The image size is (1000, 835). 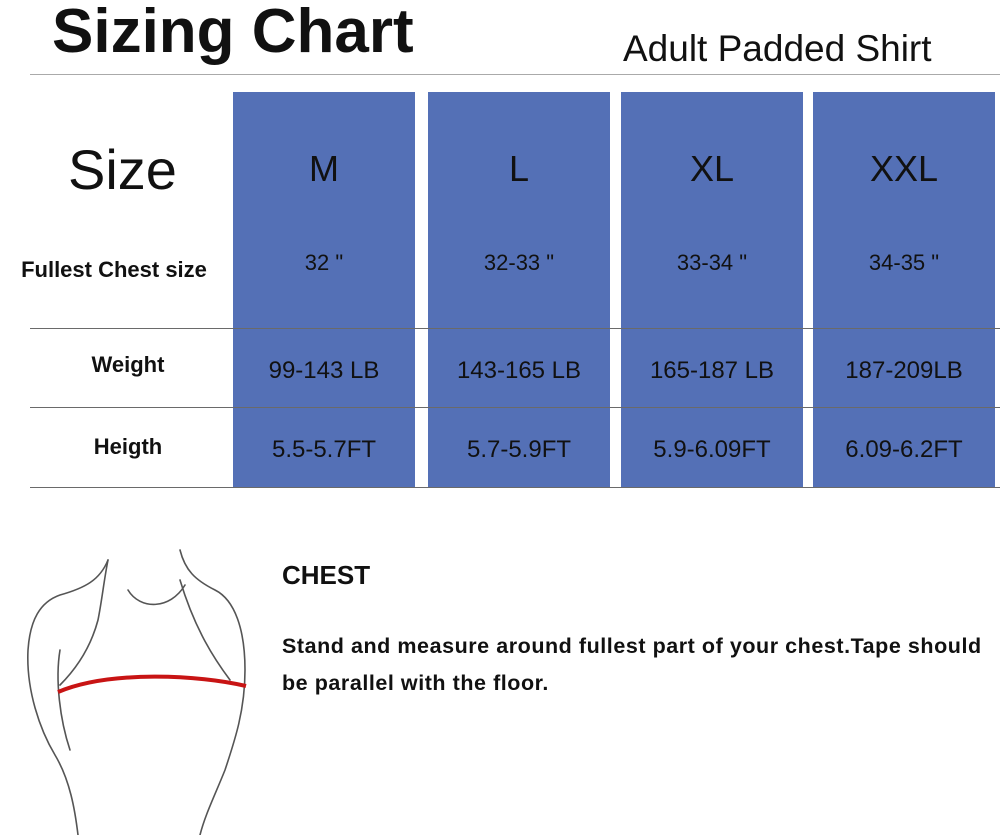 What do you see at coordinates (324, 370) in the screenshot?
I see `cell: 99-143 LB` at bounding box center [324, 370].